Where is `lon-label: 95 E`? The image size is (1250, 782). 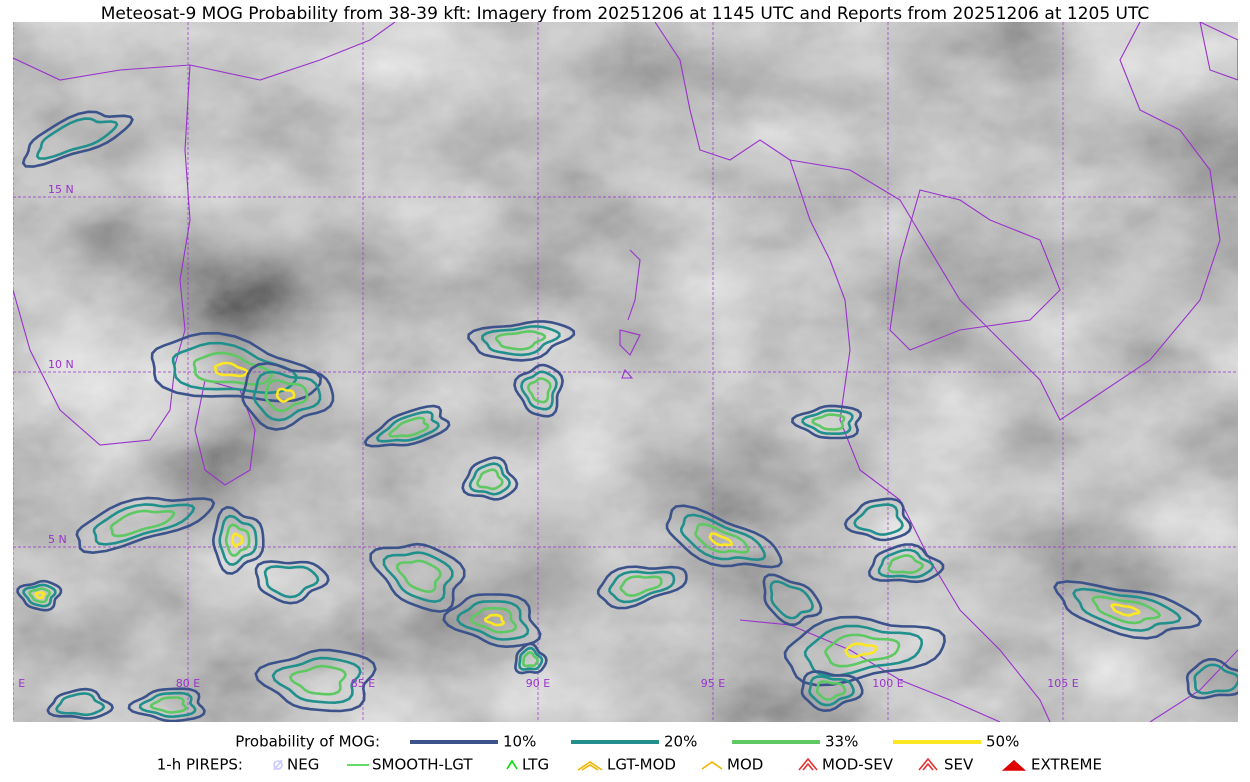 lon-label: 95 E is located at coordinates (713, 683).